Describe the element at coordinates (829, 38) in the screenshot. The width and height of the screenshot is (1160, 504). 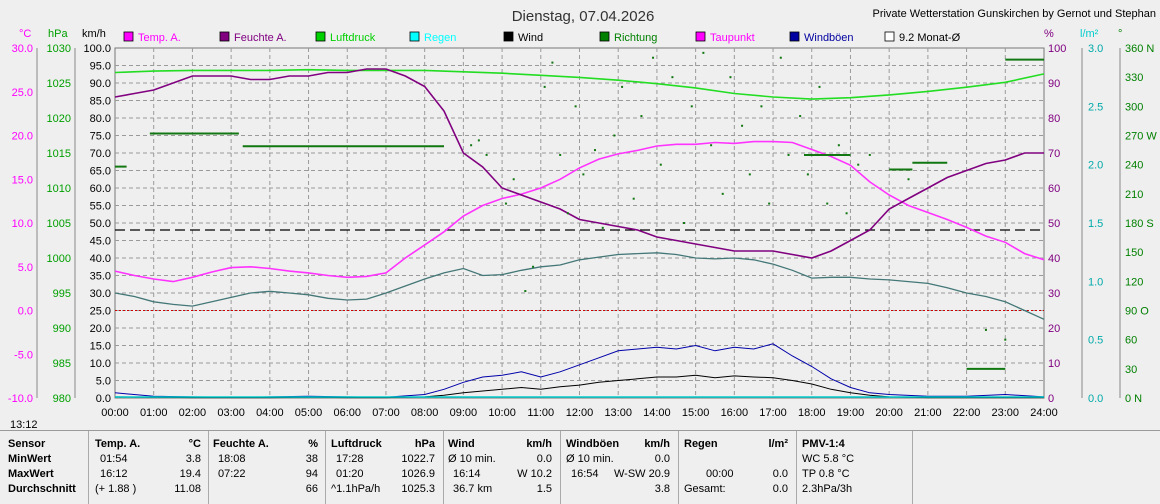
I see `legend-label: Windböen` at that location.